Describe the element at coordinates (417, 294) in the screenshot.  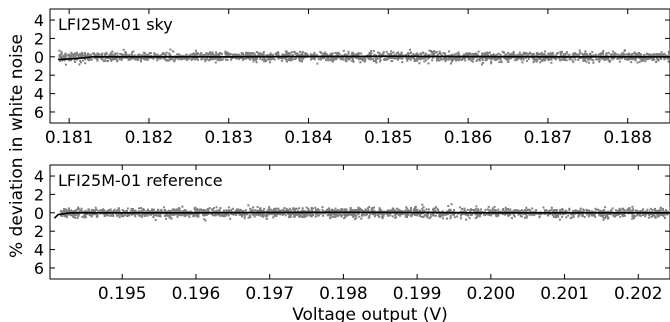
I see `x-tick-label: 0.199` at that location.